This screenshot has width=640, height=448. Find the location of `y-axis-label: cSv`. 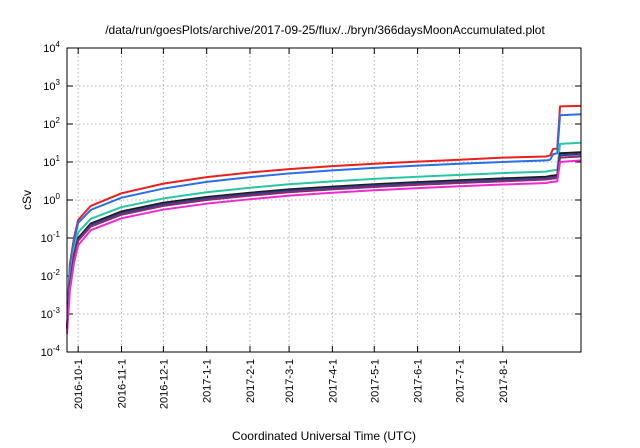

y-axis-label: cSv is located at coordinates (27, 200).